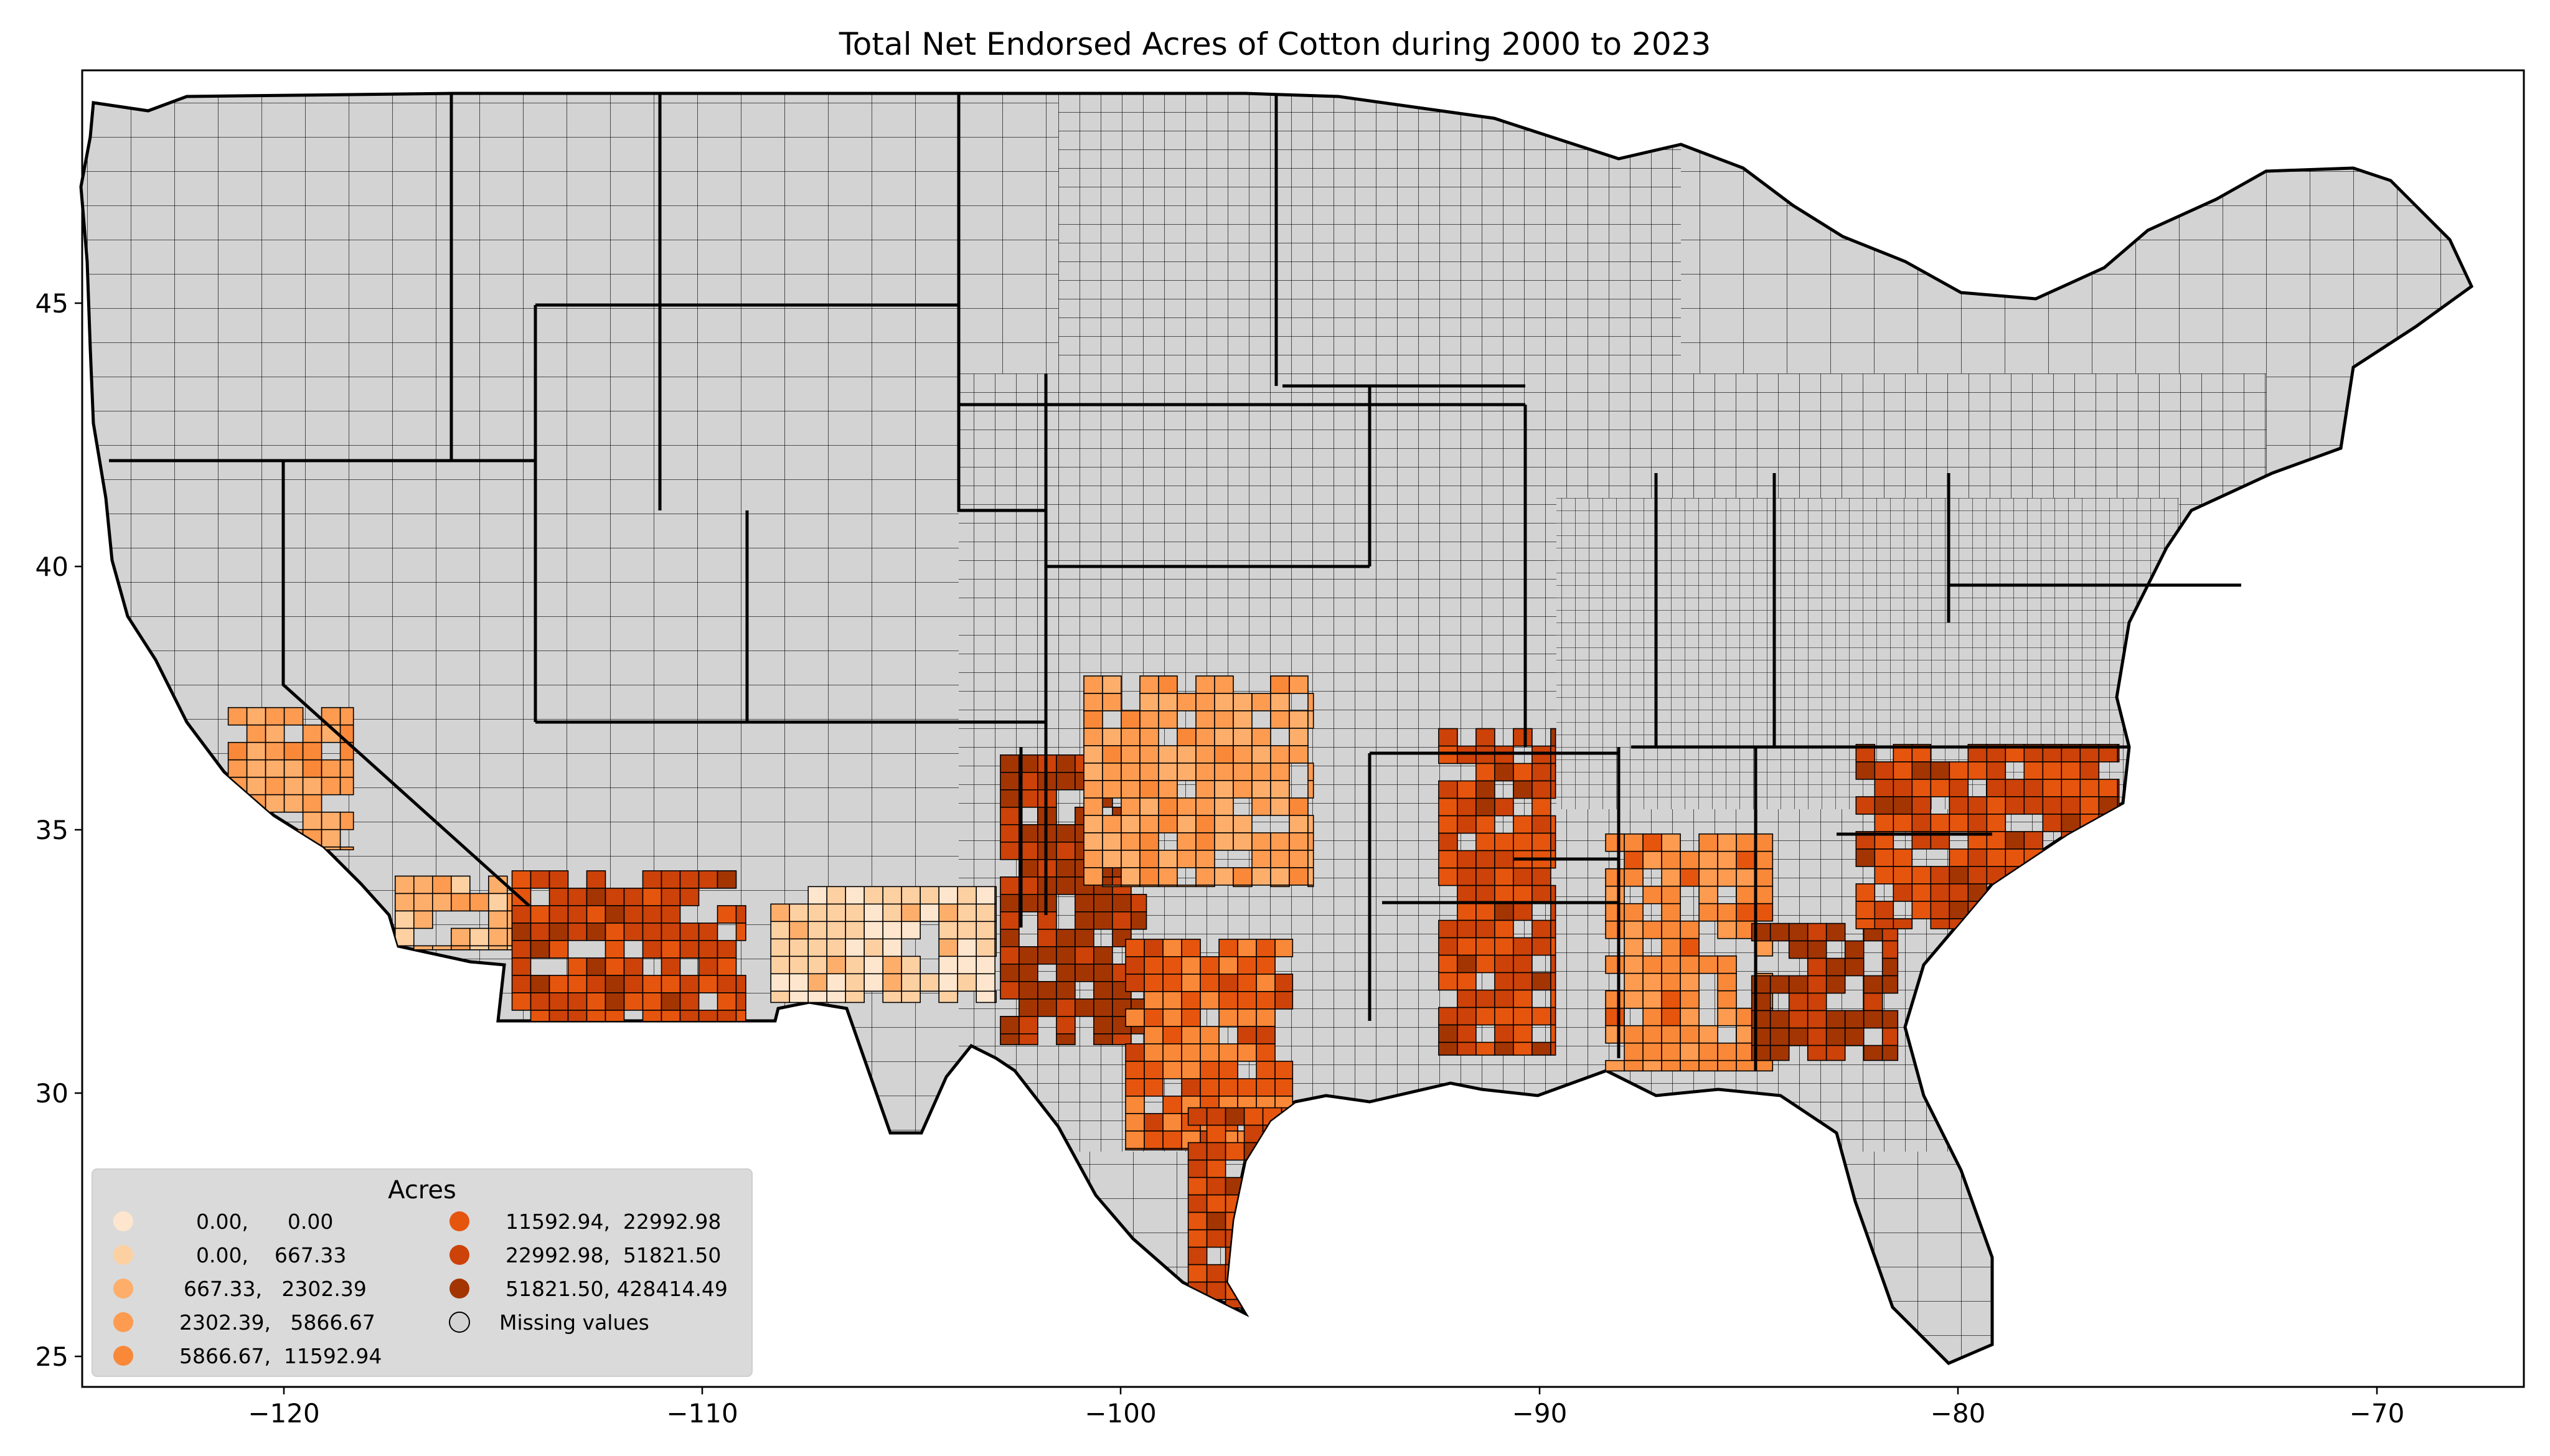  Describe the element at coordinates (247, 1356) in the screenshot. I see `legend-item: 5866.67, 11592.94` at that location.